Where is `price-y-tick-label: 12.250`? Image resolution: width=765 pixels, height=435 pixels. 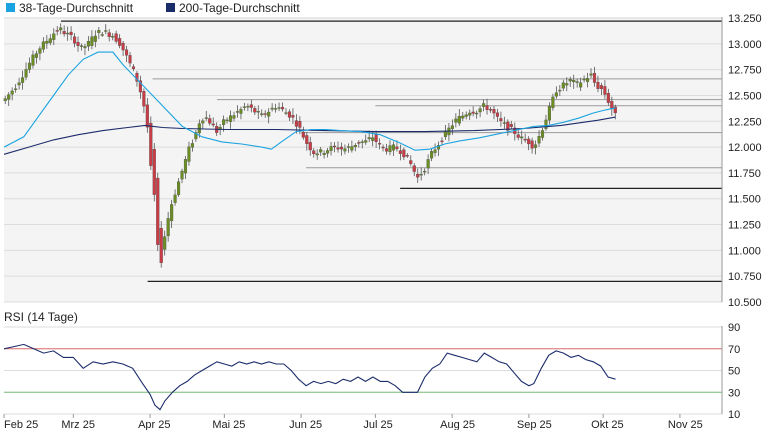 price-y-tick-label: 12.250 is located at coordinates (745, 122).